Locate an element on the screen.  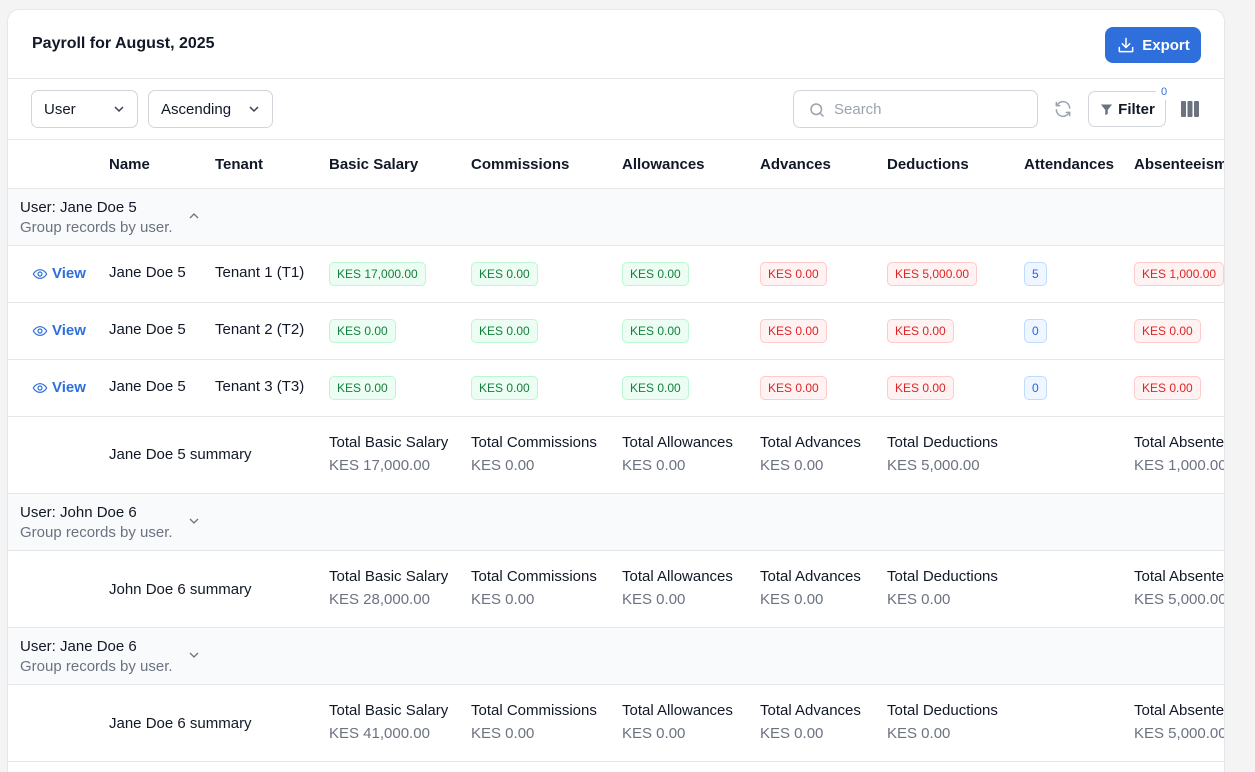
allowances-badge: KES 0.00 is located at coordinates (655, 388).